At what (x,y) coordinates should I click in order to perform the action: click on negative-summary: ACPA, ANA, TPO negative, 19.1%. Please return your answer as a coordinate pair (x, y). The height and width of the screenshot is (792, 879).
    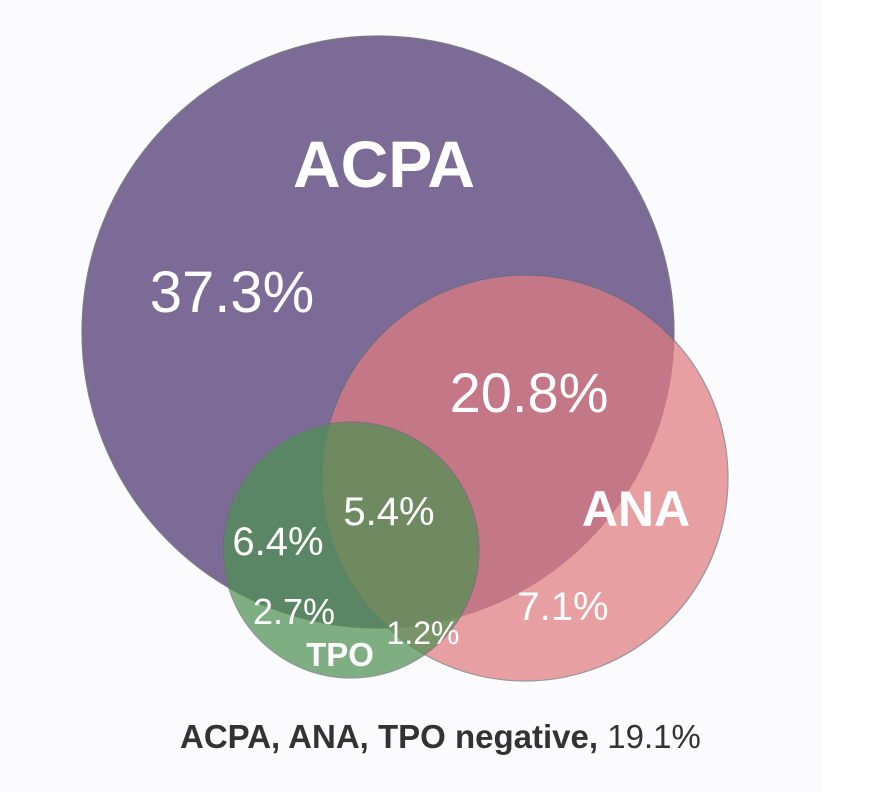
    Looking at the image, I should click on (440, 737).